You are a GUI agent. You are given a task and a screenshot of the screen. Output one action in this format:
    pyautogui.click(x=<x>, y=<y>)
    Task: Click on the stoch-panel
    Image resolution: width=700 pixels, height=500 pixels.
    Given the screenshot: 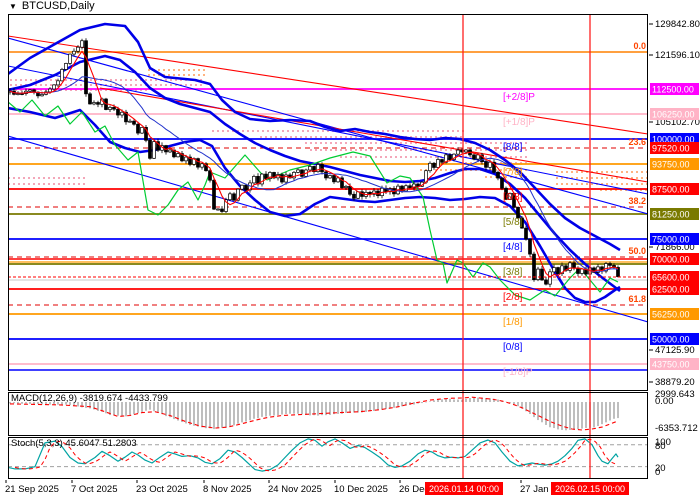 What is the action you would take?
    pyautogui.click(x=328, y=455)
    